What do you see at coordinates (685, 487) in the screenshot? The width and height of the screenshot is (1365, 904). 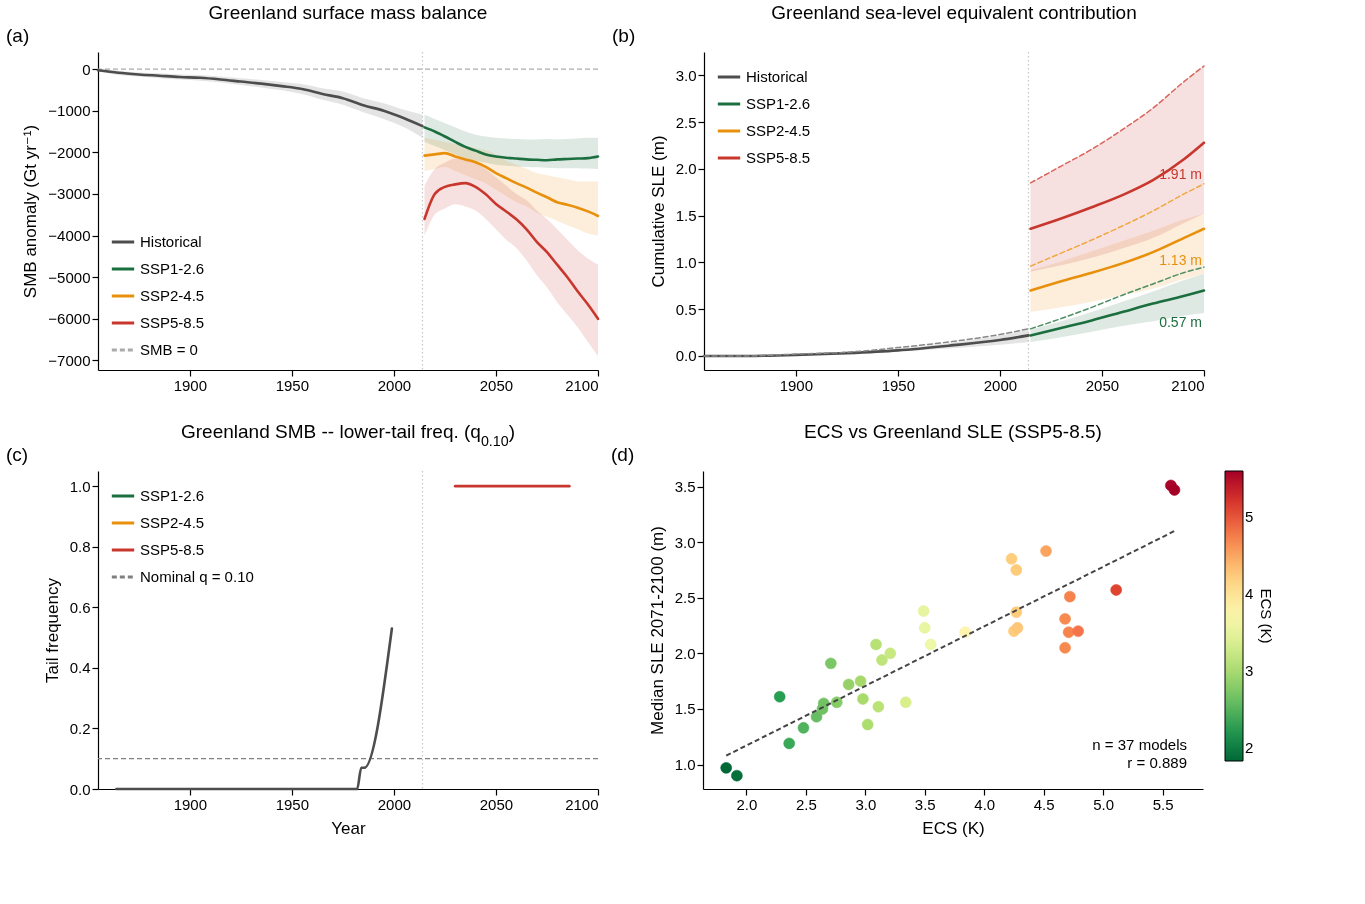 I see `y-tick-label: 3.5` at bounding box center [685, 487].